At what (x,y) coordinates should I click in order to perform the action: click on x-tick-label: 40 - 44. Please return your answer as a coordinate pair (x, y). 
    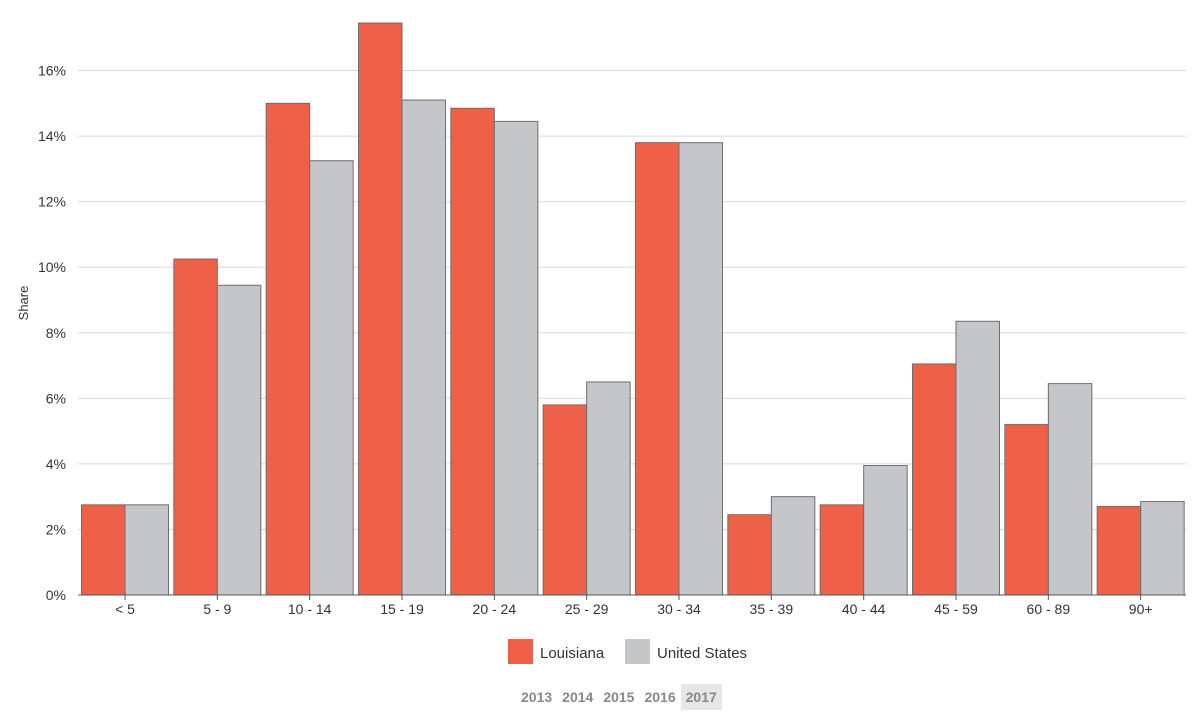
    Looking at the image, I should click on (864, 609).